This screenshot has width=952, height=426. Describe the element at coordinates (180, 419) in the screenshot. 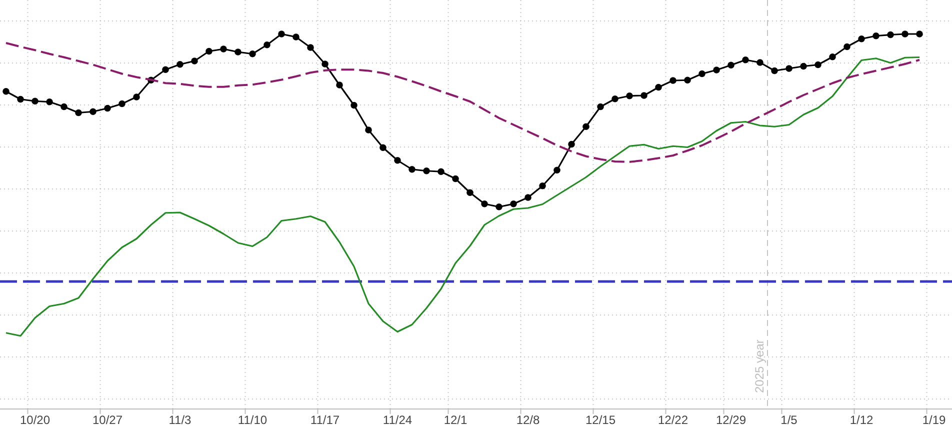

I see `x-tick-label: 11/3` at that location.